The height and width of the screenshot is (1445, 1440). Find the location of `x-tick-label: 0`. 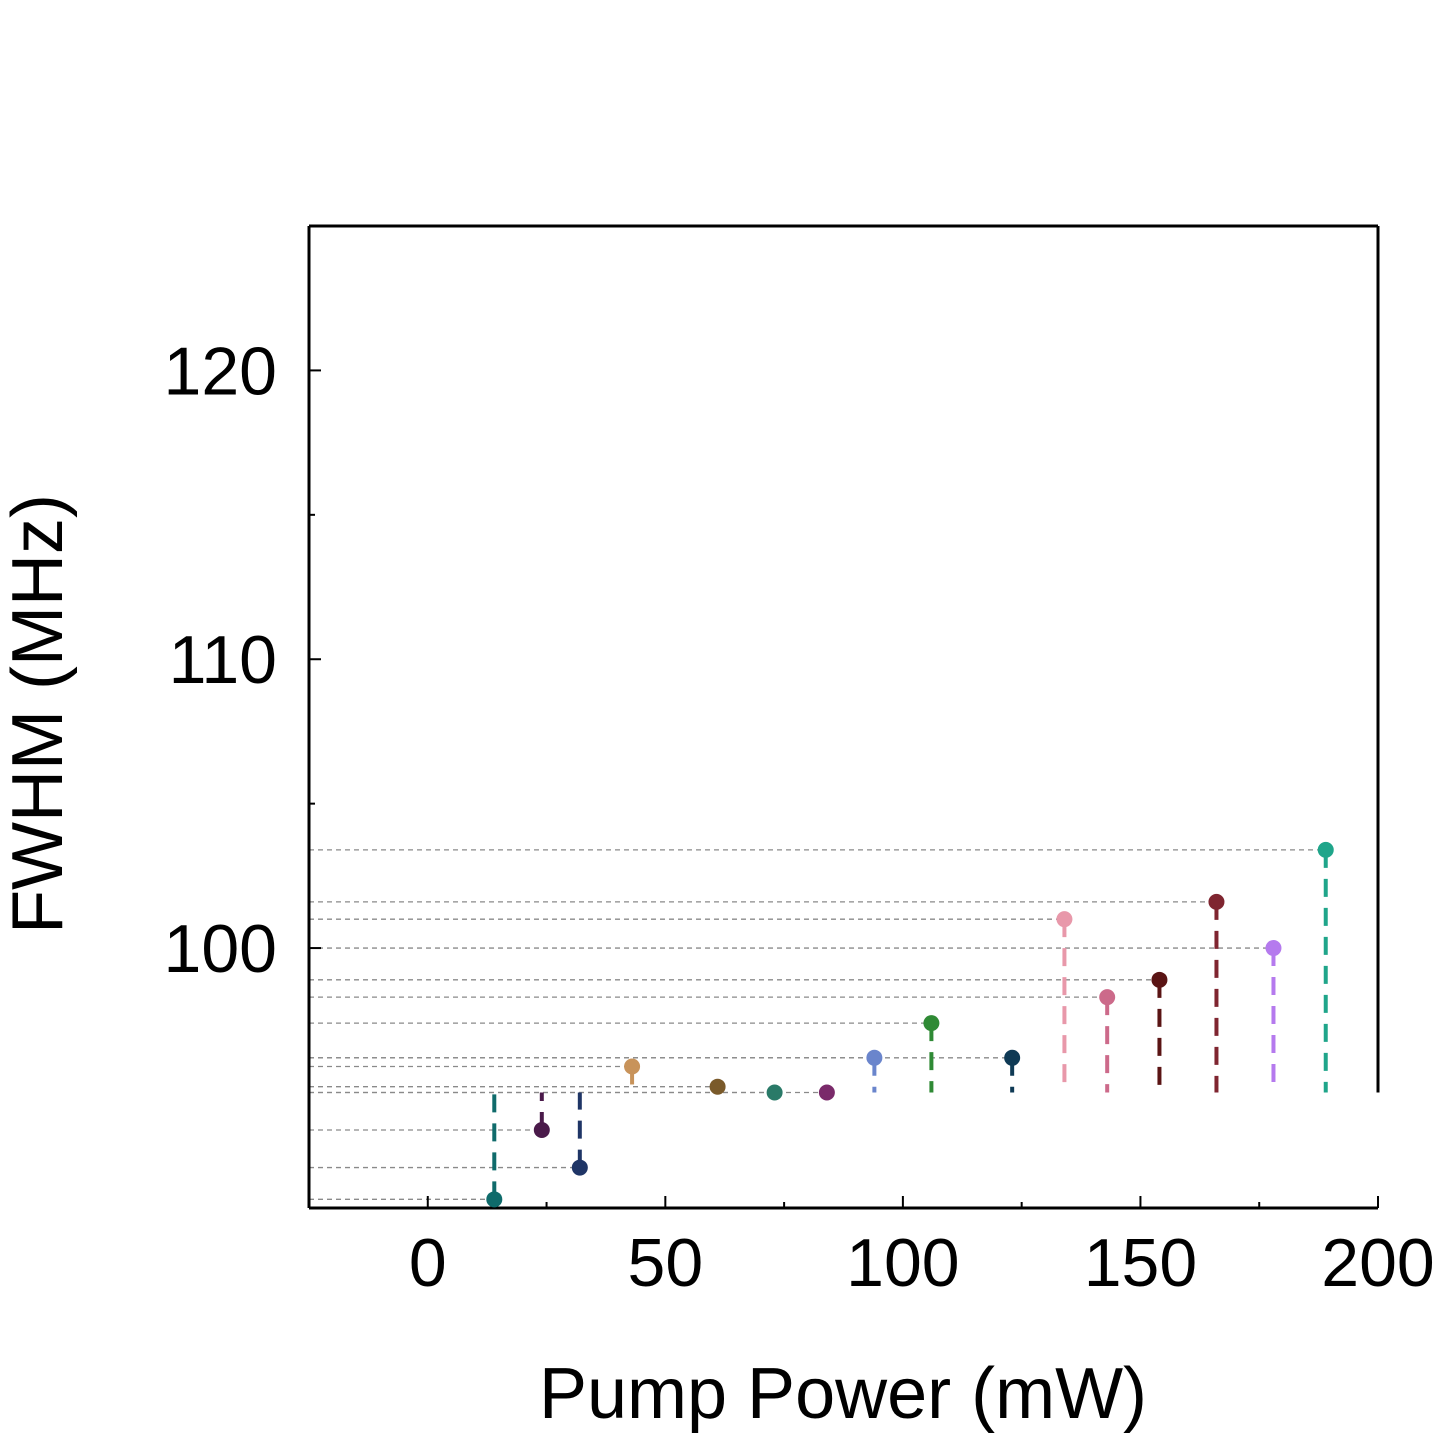

x-tick-label: 0 is located at coordinates (428, 1263).